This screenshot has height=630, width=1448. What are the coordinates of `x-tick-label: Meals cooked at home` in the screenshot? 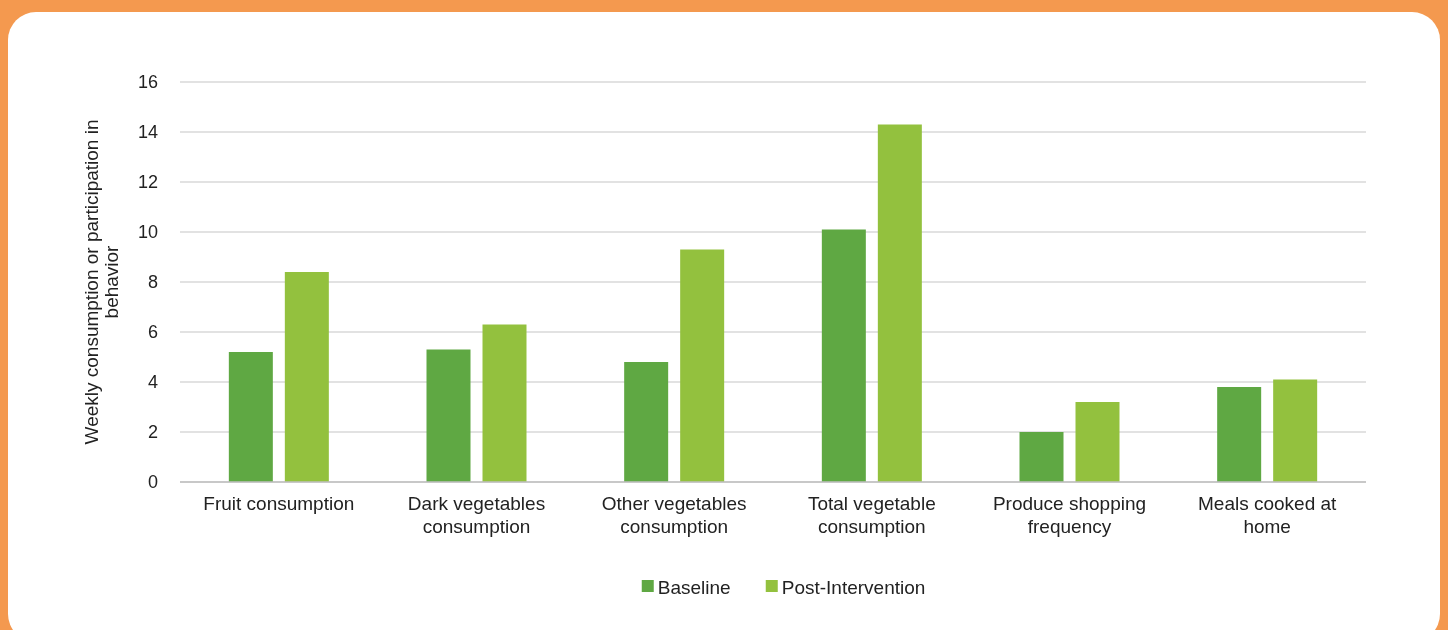 It's located at (1267, 515).